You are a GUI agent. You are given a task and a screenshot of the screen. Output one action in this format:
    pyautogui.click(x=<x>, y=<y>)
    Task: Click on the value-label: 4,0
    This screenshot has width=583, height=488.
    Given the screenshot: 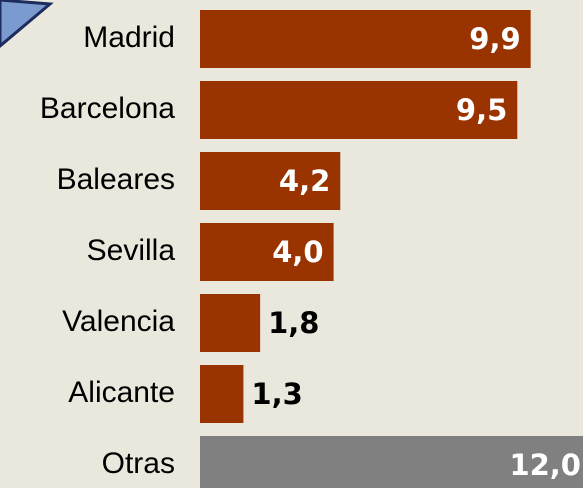 What is the action you would take?
    pyautogui.click(x=297, y=252)
    